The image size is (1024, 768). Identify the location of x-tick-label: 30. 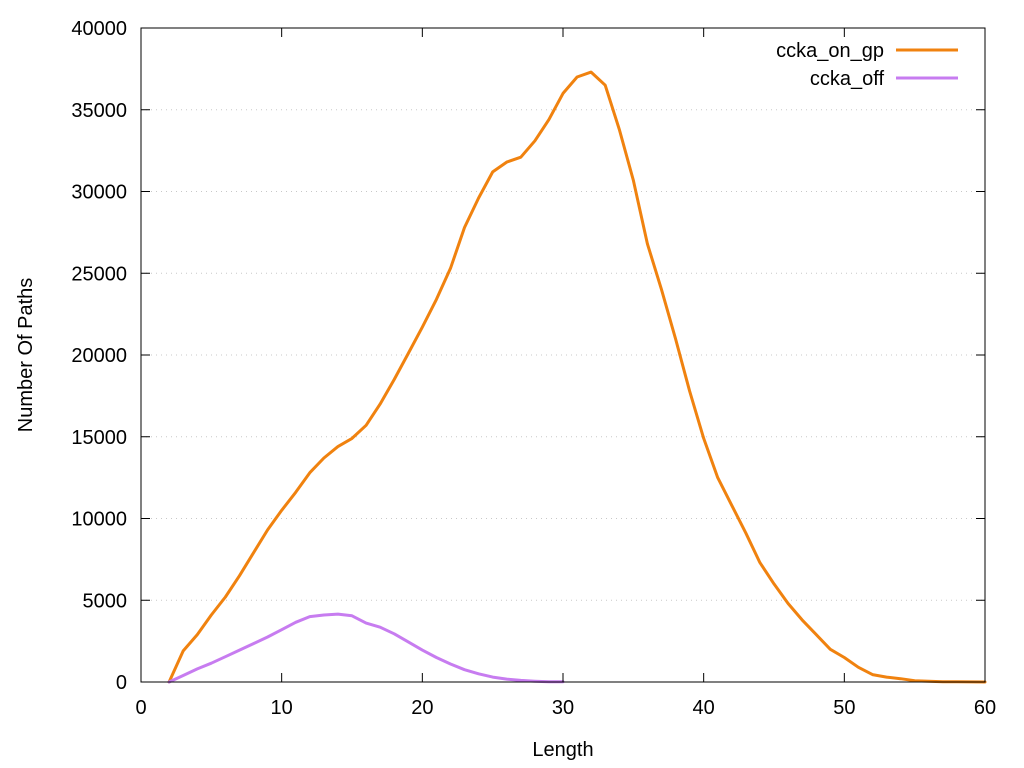
(563, 708).